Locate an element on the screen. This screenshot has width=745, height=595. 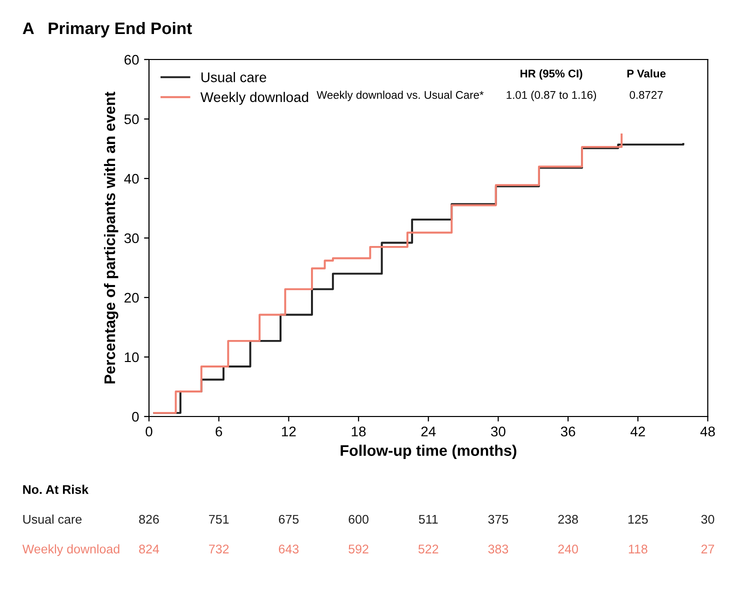
text: 522 is located at coordinates (428, 549).